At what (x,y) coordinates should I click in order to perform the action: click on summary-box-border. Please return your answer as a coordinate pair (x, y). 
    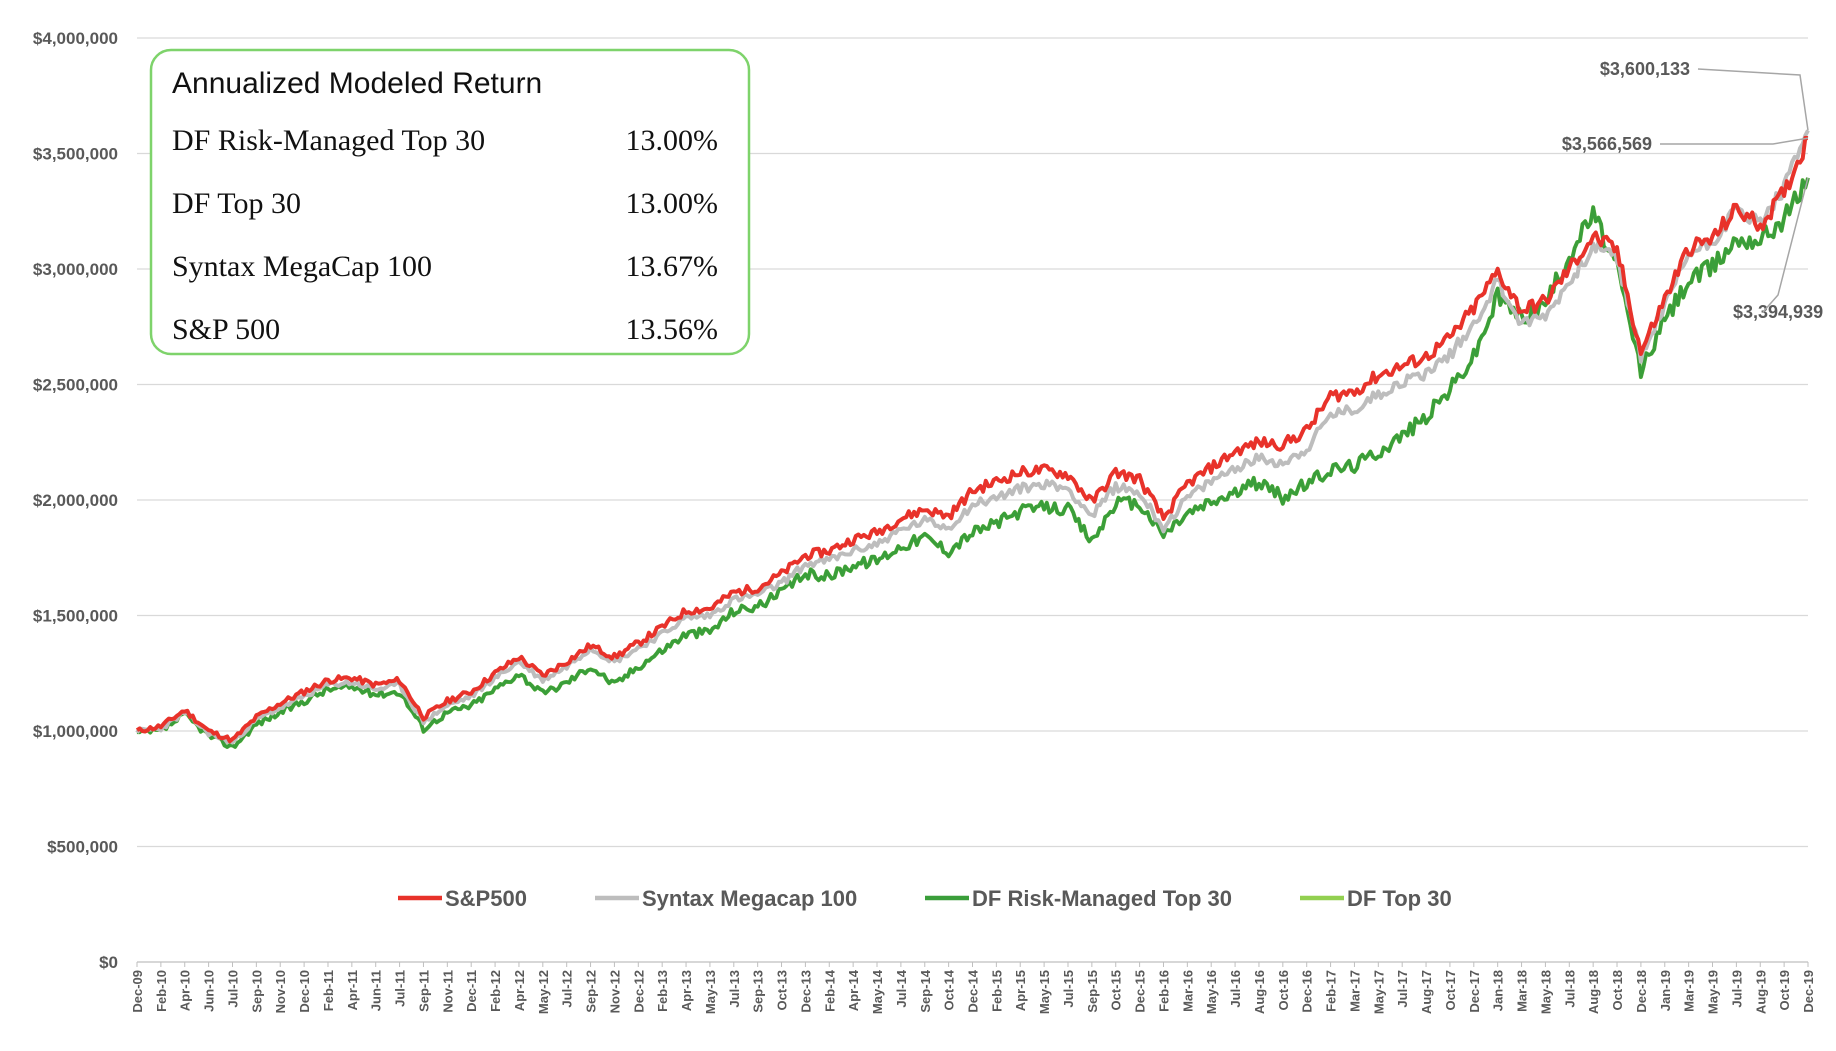
    Looking at the image, I should click on (450, 202).